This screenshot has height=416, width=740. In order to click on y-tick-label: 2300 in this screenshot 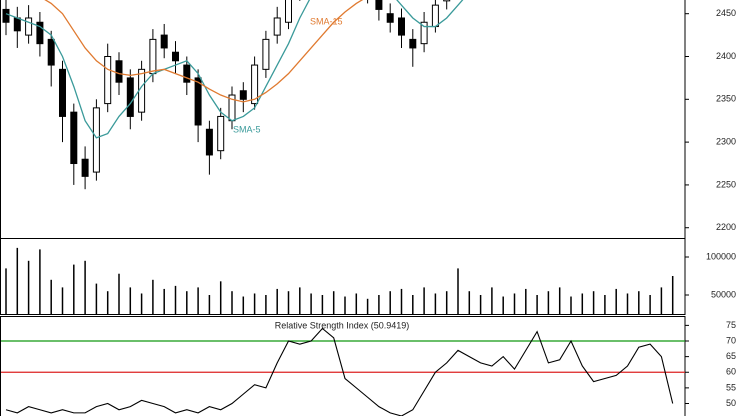, I will do `click(726, 141)`.